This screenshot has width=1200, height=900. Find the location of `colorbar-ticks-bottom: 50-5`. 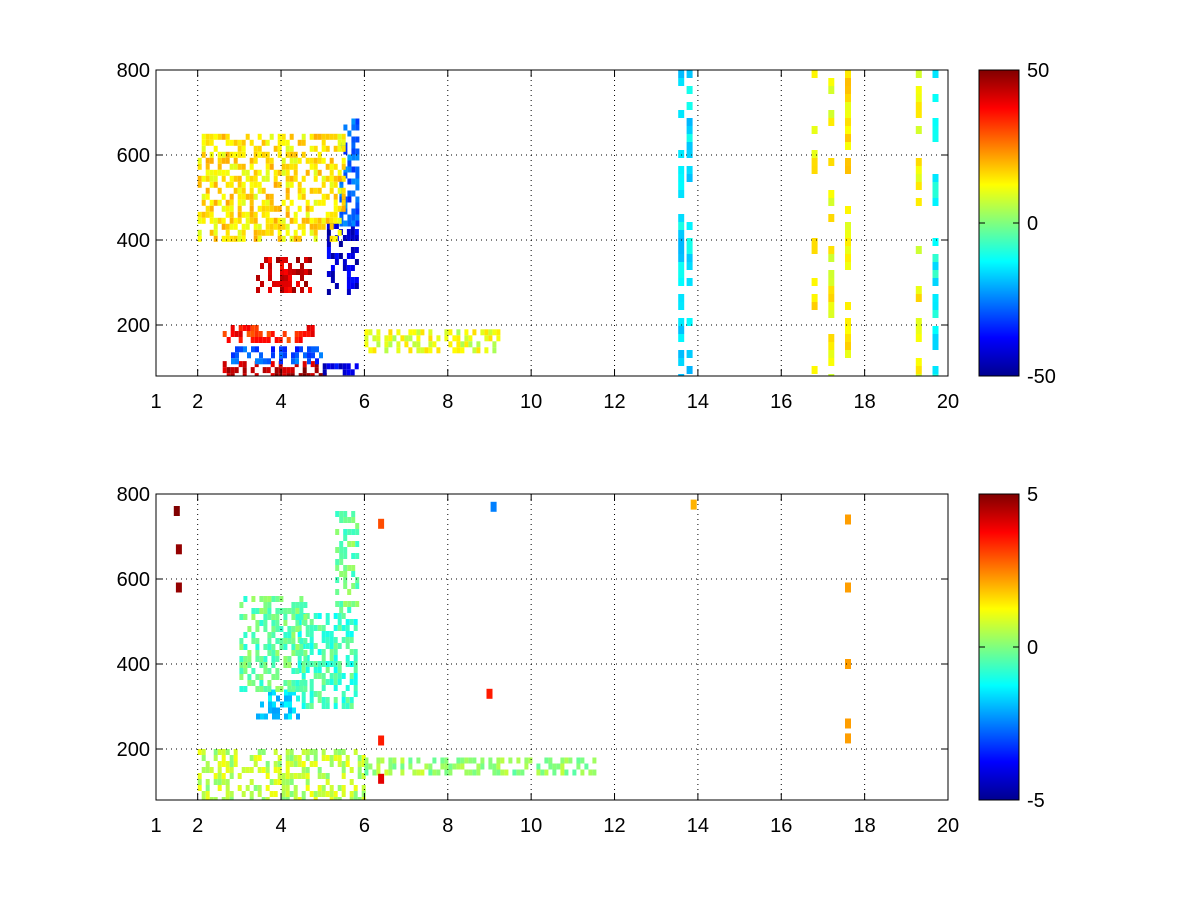

colorbar-ticks-bottom: 50-5 is located at coordinates (1012, 648).